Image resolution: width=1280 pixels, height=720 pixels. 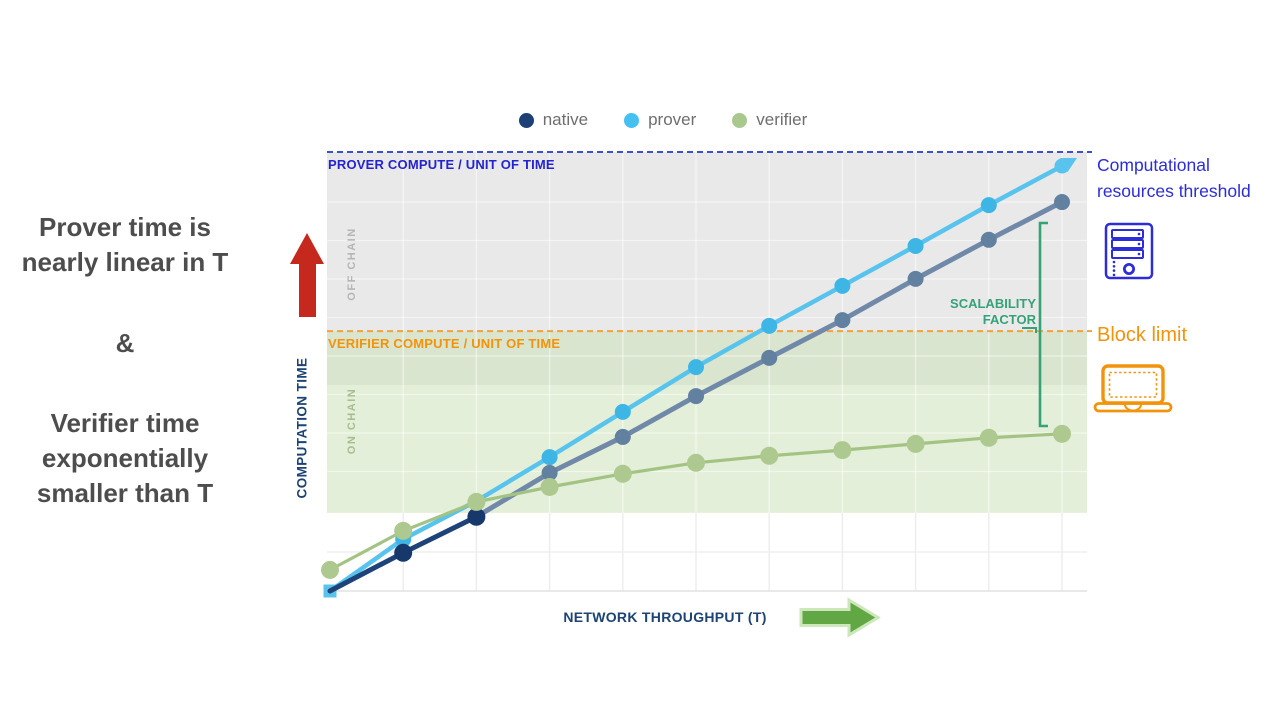 I want to click on on-chain-region-label: ON CHAIN, so click(x=352, y=421).